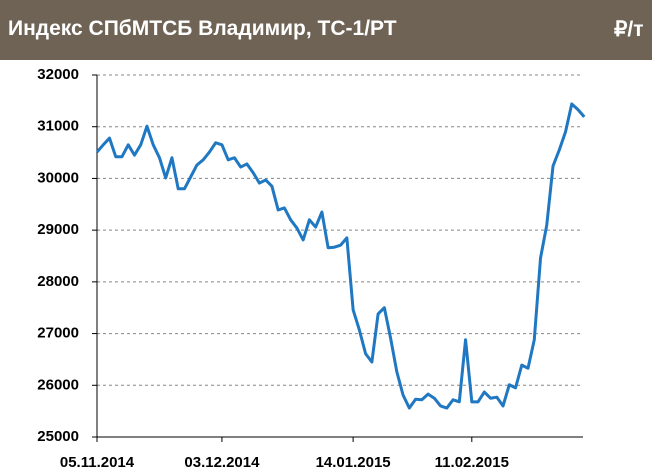 Image resolution: width=652 pixels, height=475 pixels. I want to click on x-tick-label: 11.02.2015, so click(472, 462).